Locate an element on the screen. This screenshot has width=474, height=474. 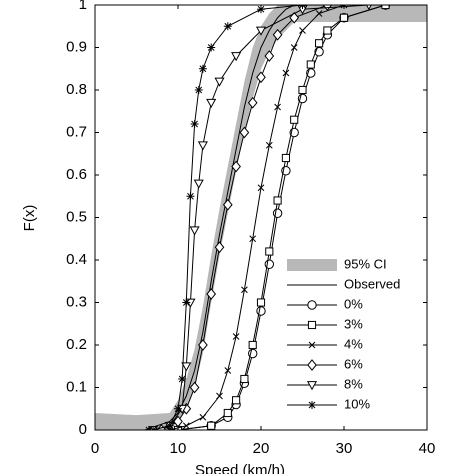
legend-label: 0% is located at coordinates (353, 303).